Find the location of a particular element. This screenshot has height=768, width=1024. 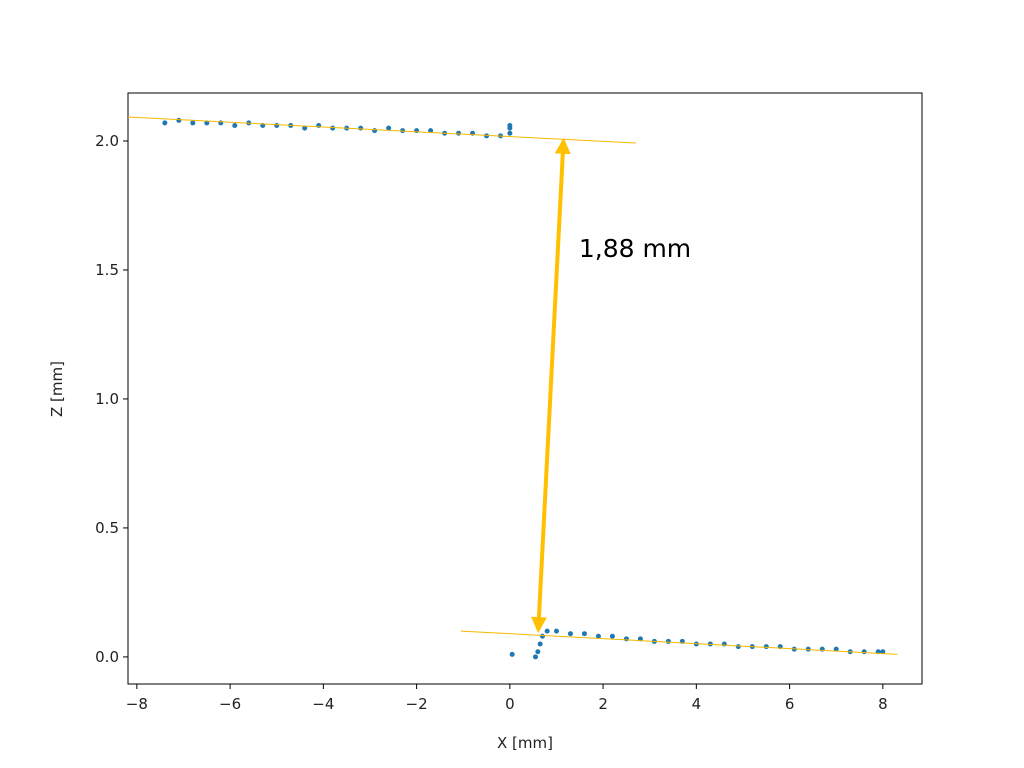

x-tick-label: 4 is located at coordinates (697, 704).